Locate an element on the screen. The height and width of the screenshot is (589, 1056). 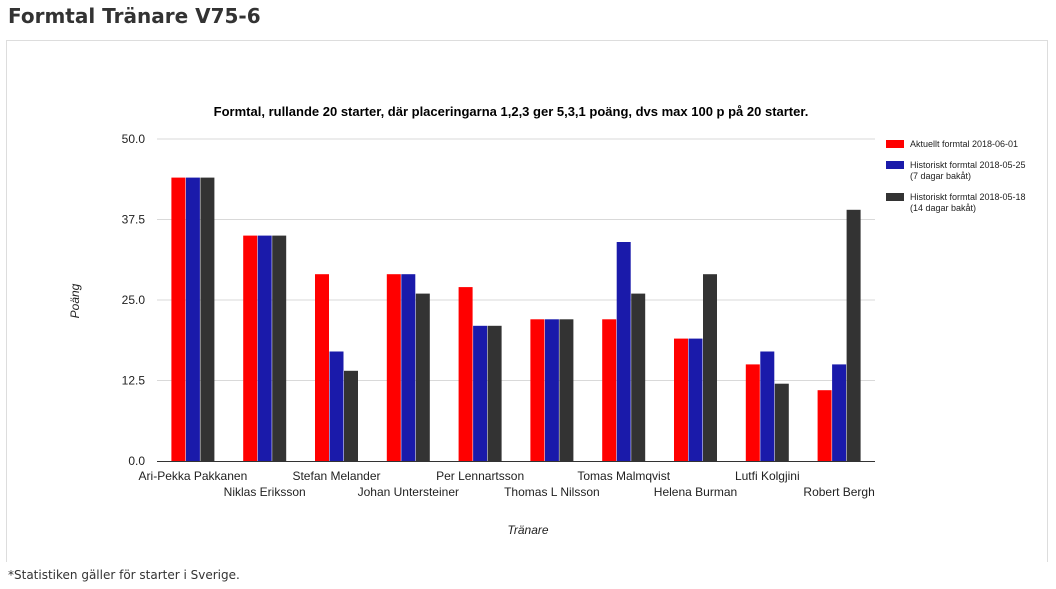
bar-2-tomas-malmqvist is located at coordinates (623, 351).